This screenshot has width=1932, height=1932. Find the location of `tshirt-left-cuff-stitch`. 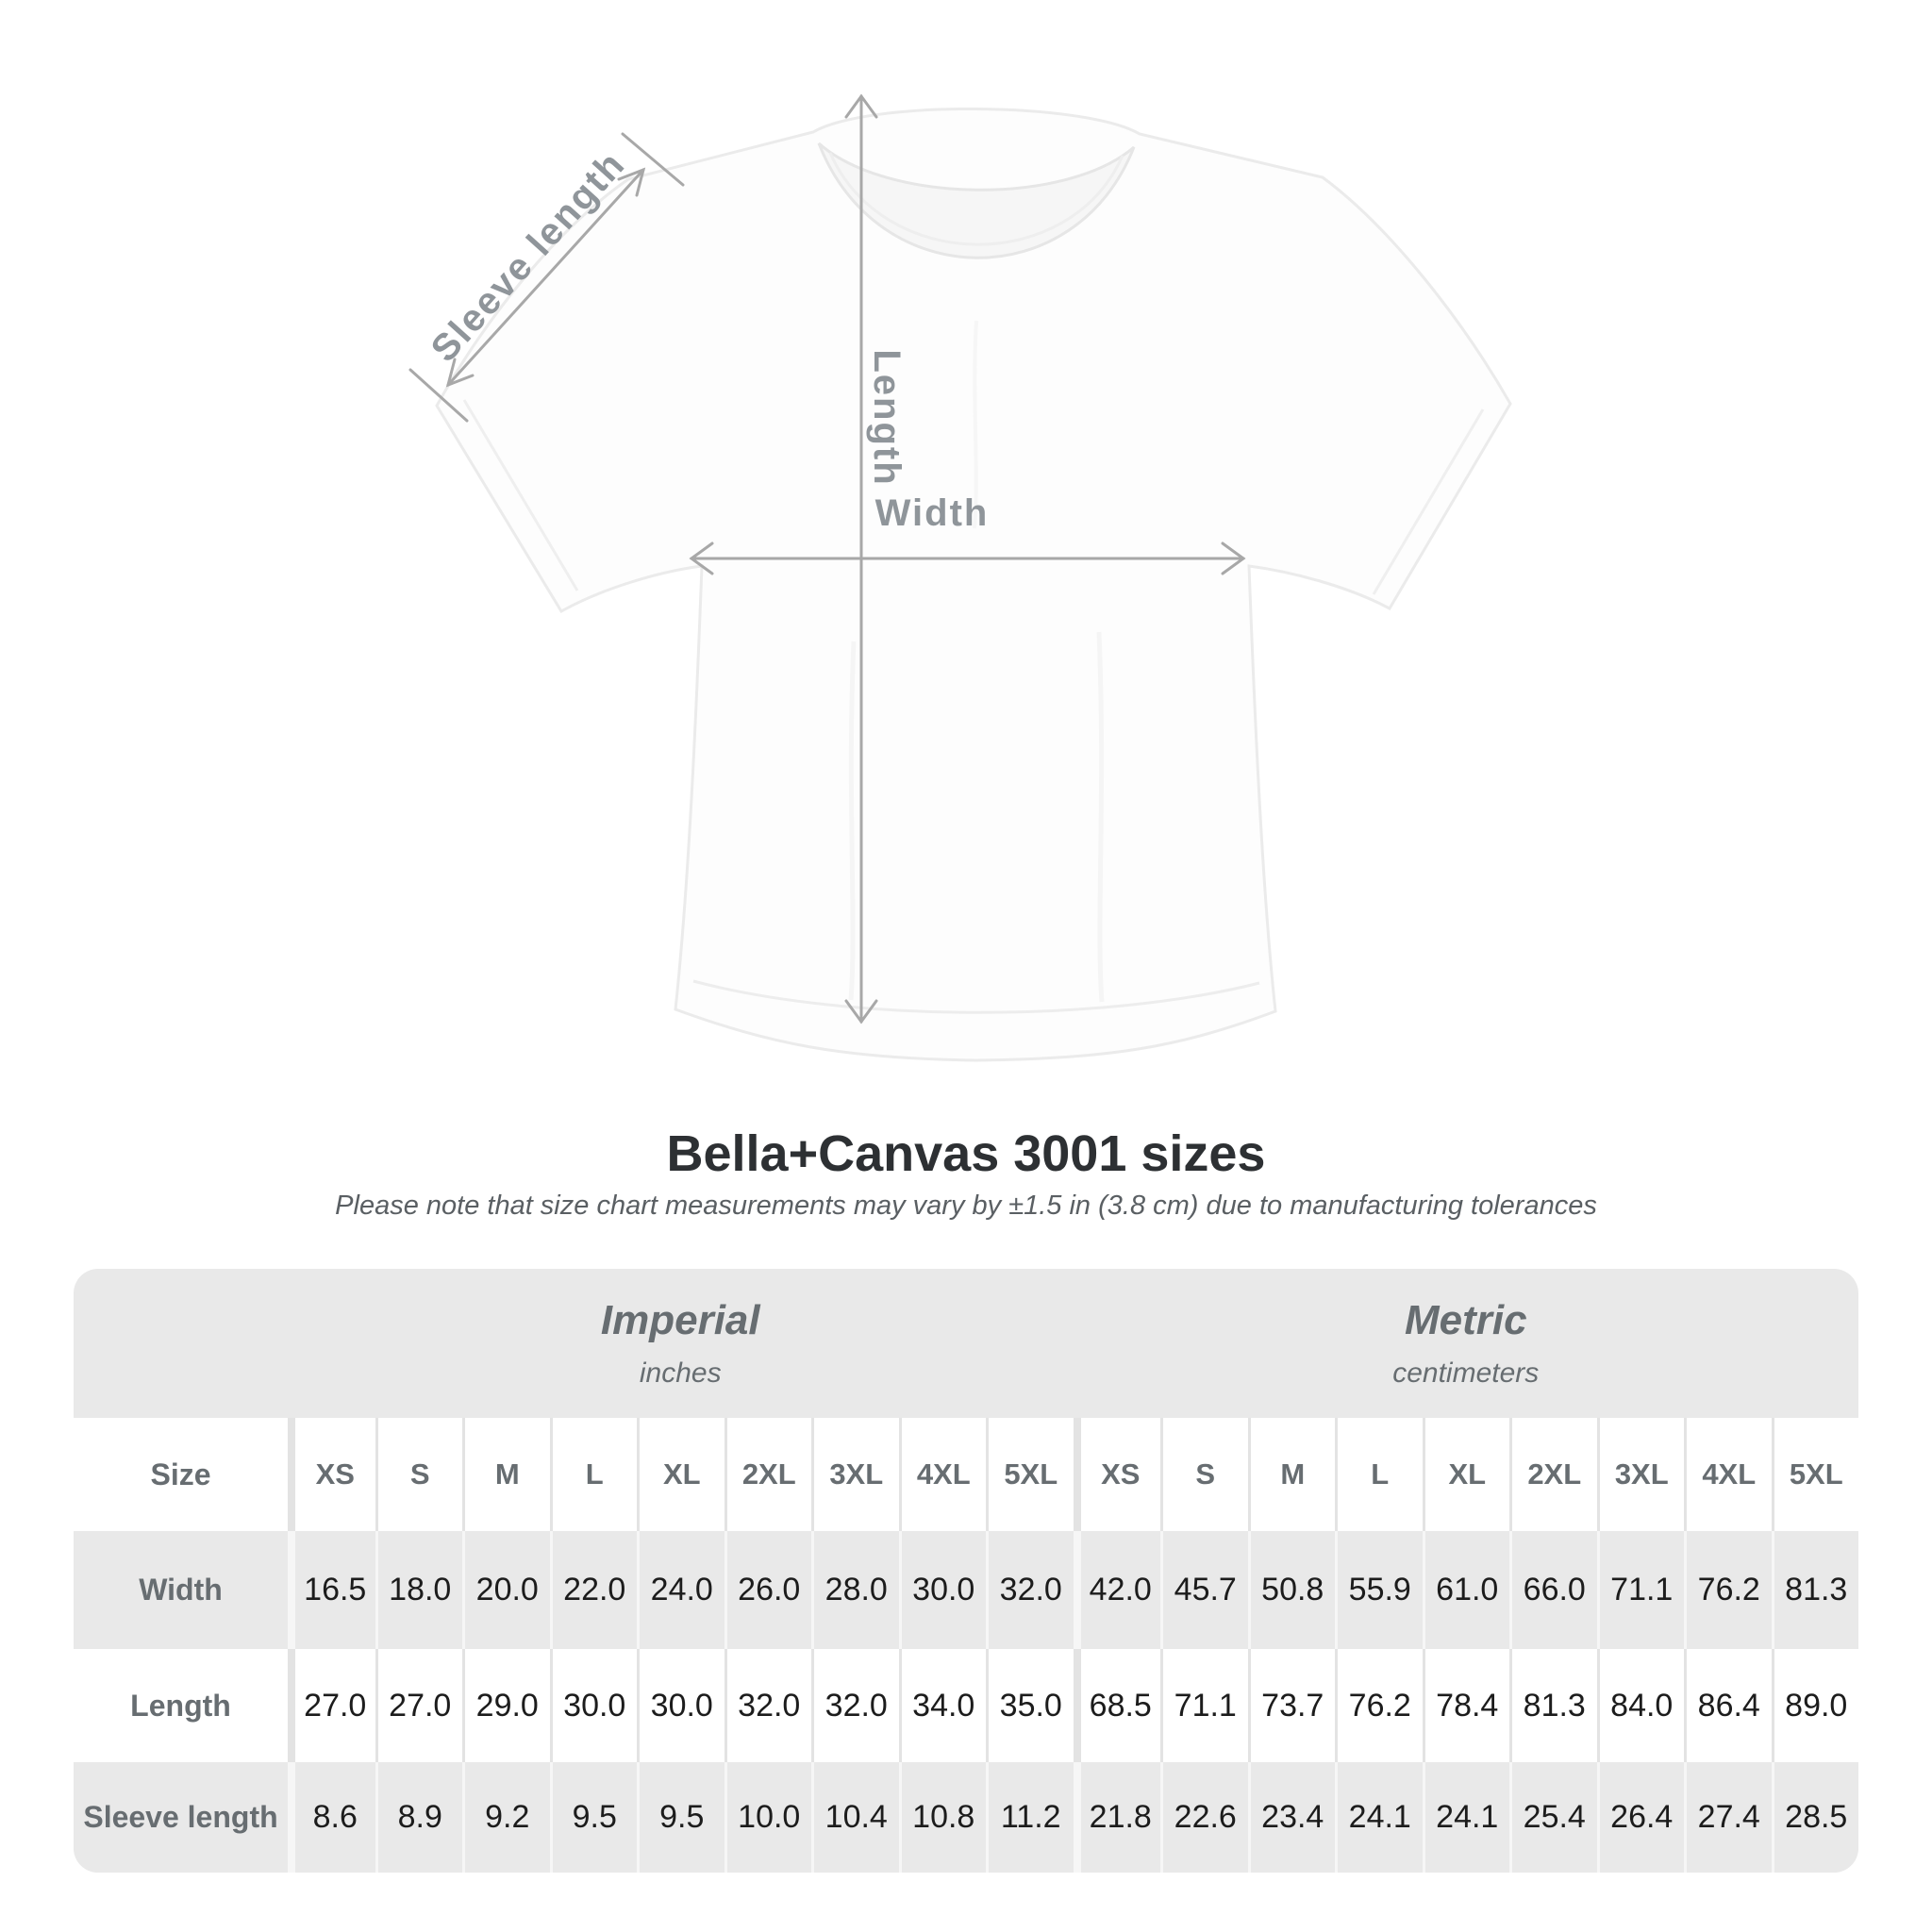

tshirt-left-cuff-stitch is located at coordinates (520, 495).